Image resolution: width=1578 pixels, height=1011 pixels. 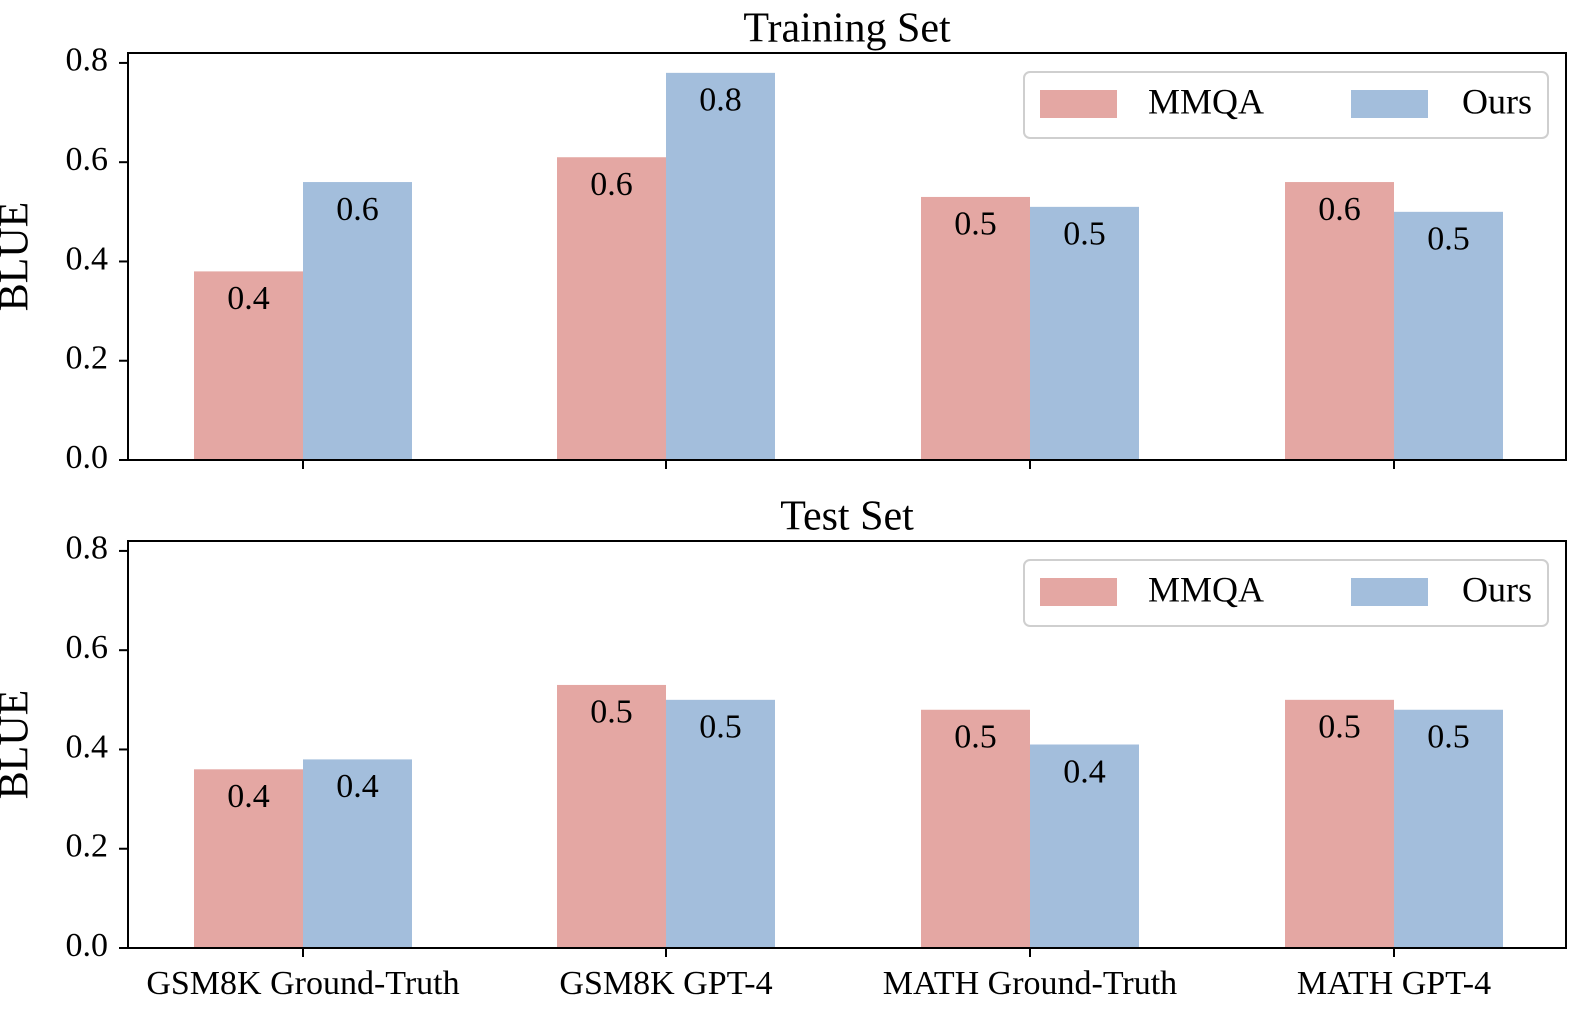 I want to click on x-tick-label: GSM8K Ground-Truth, so click(x=302, y=983).